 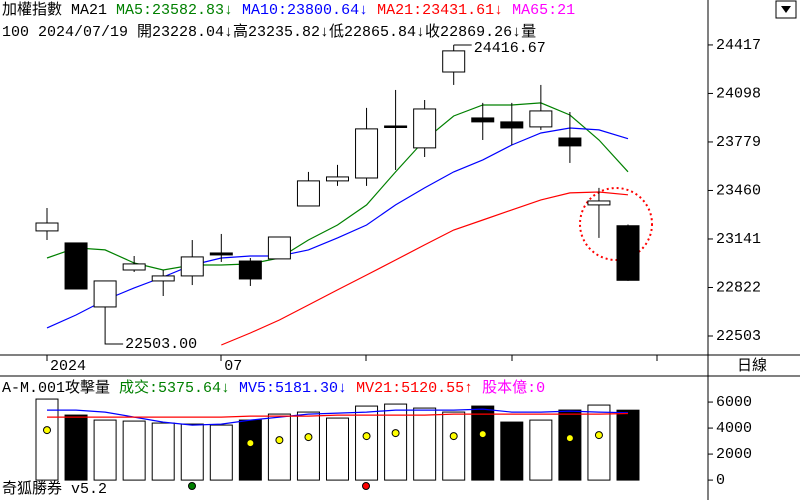 What do you see at coordinates (54, 10) in the screenshot?
I see `header-item: 加權指數 MA21` at bounding box center [54, 10].